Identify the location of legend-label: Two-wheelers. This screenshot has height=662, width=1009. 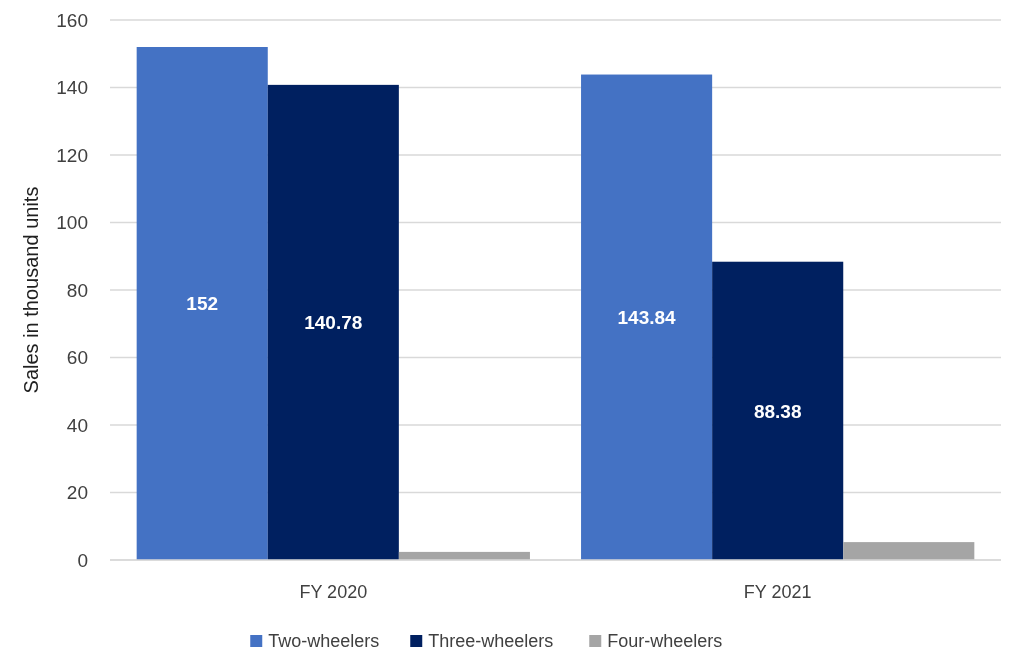
(324, 641).